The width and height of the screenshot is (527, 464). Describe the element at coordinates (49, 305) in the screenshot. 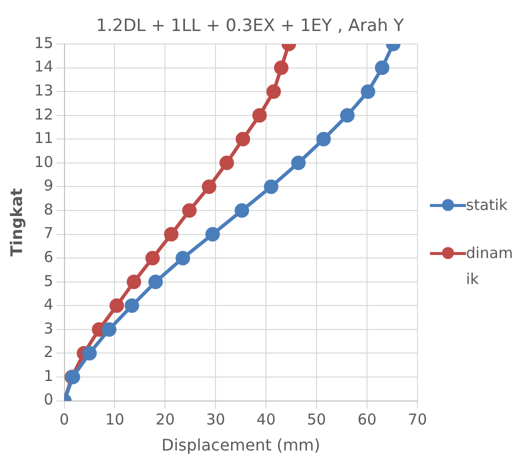

I see `y-tick-label: 4` at that location.